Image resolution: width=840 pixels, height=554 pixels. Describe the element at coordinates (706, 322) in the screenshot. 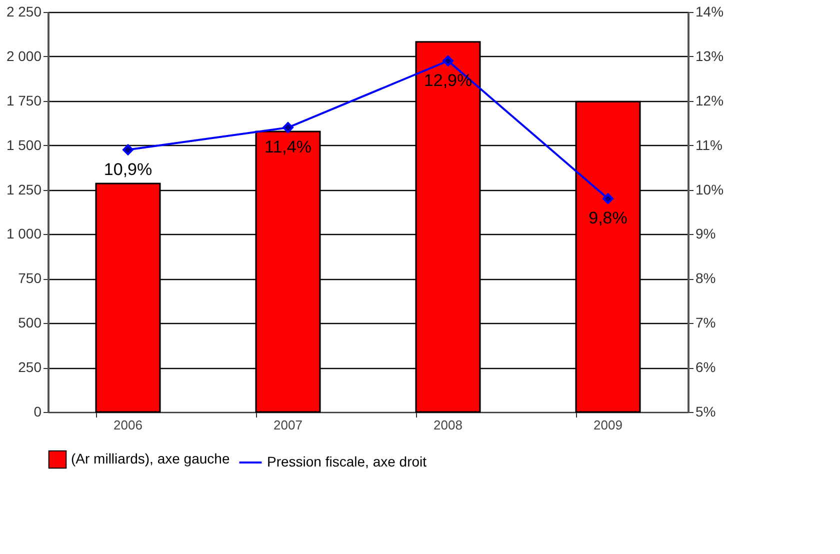

I see `y2-tick-label: 7%` at that location.